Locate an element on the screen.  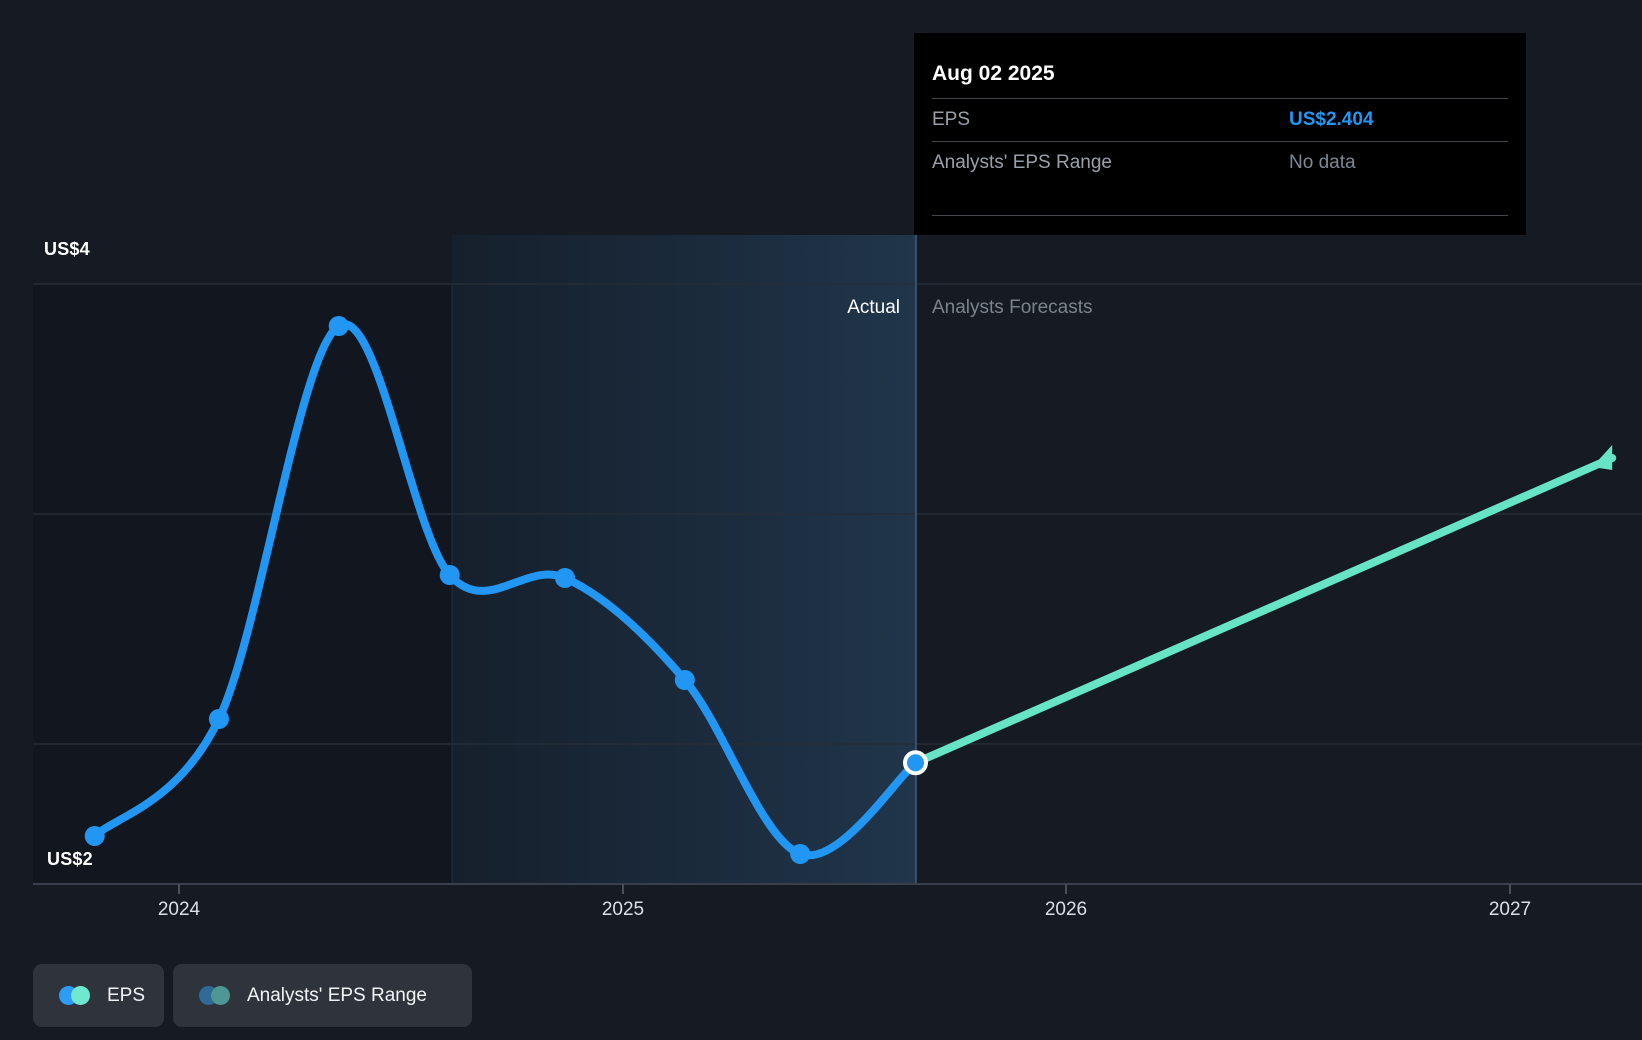
x-axis-label-2024: 2024 is located at coordinates (179, 909).